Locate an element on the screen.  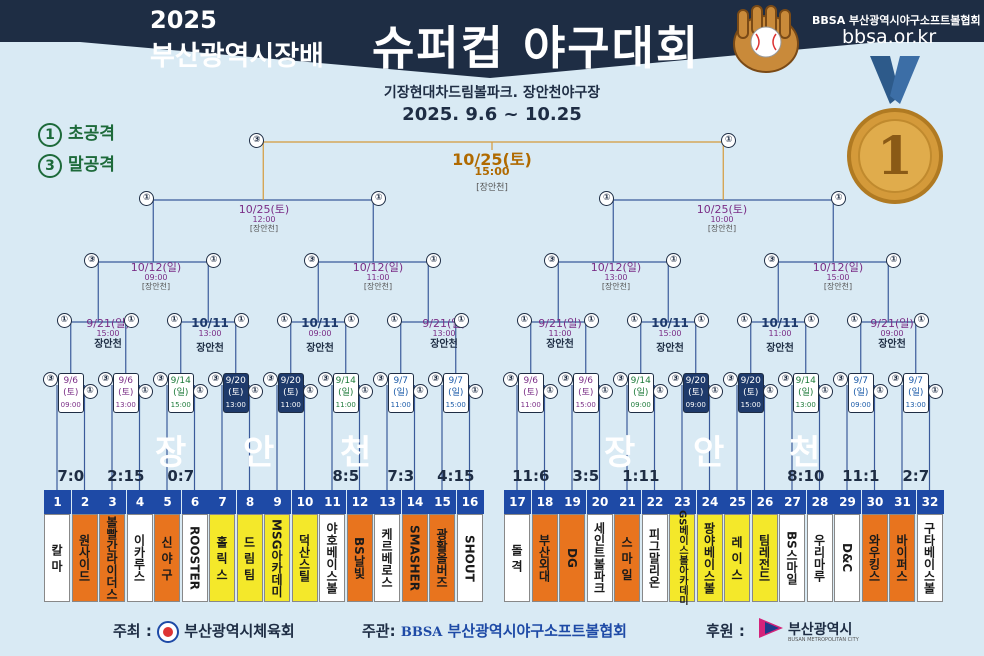
match-time: 10:00 is located at coordinates (722, 220).